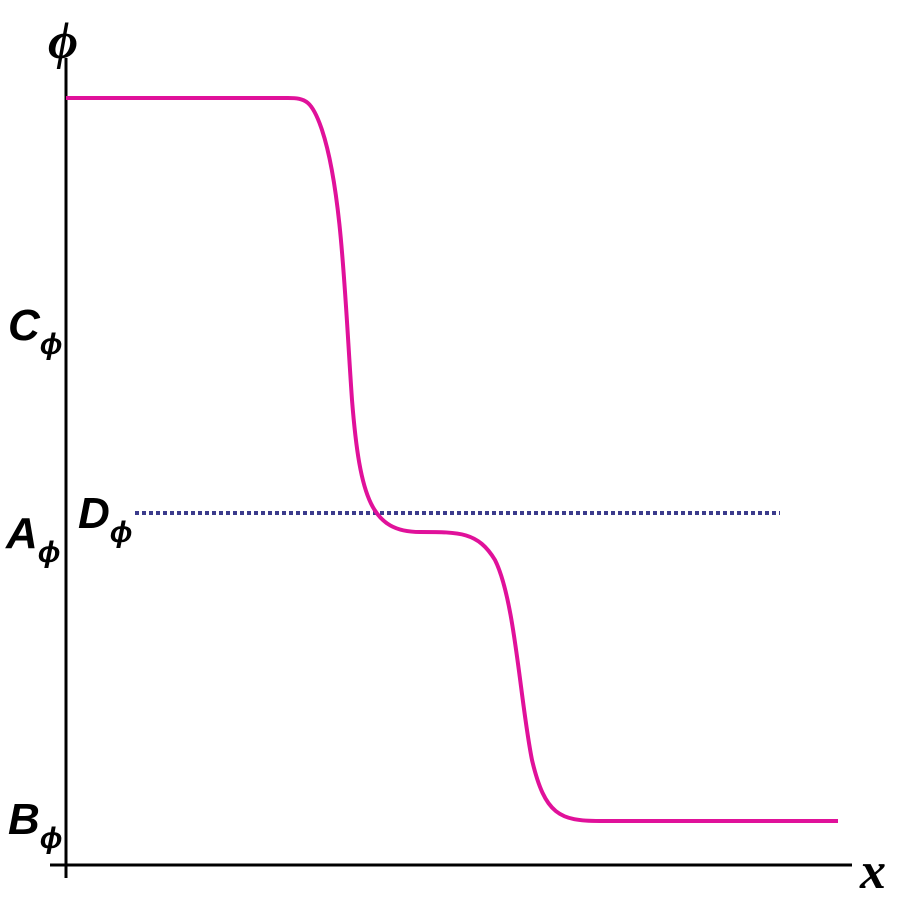  Describe the element at coordinates (872, 871) in the screenshot. I see `x-axis-label: x` at that location.